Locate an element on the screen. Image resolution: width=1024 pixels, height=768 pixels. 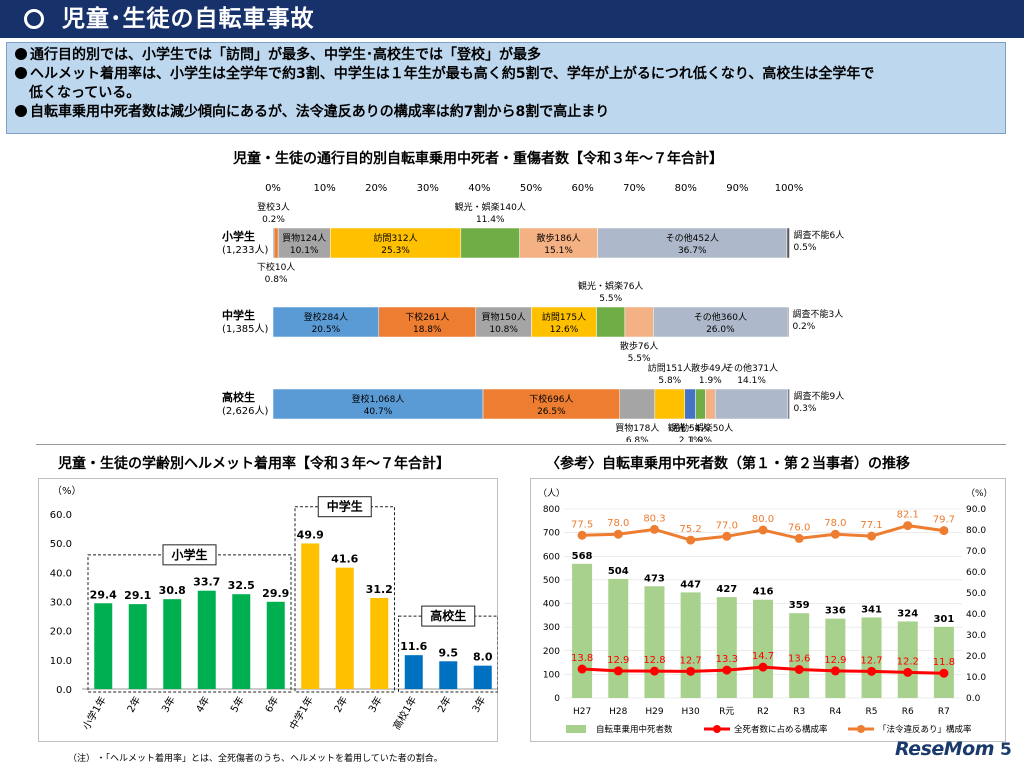
header-bar: 児童･生徒の自転車事故 is located at coordinates (512, 19).